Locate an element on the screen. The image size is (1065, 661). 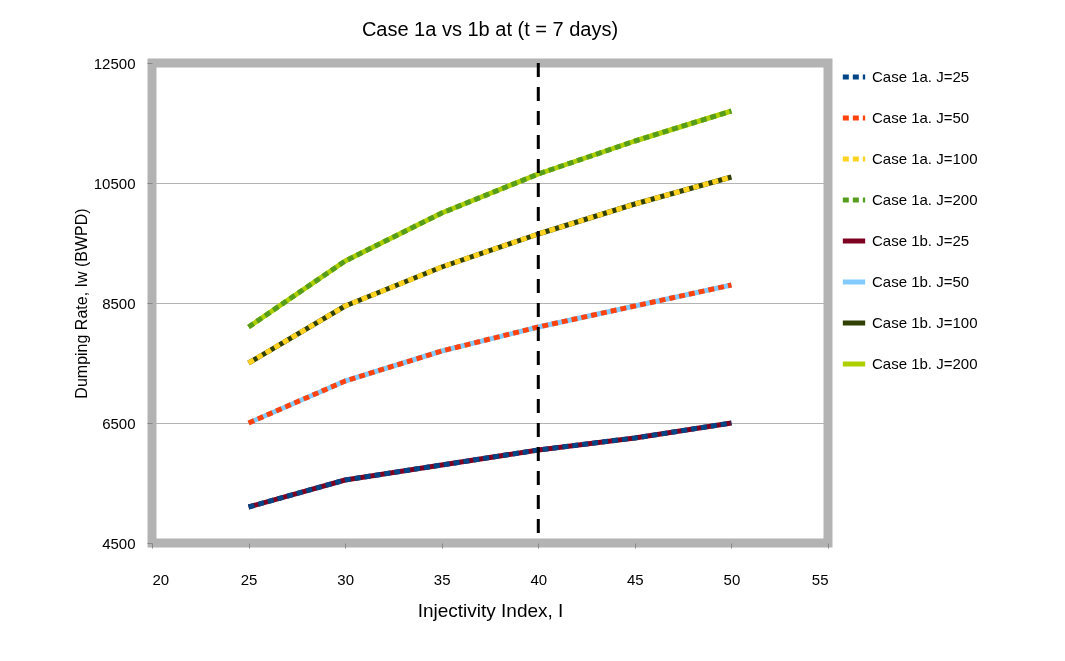
legend-label: Case 1a. J=100 is located at coordinates (925, 158).